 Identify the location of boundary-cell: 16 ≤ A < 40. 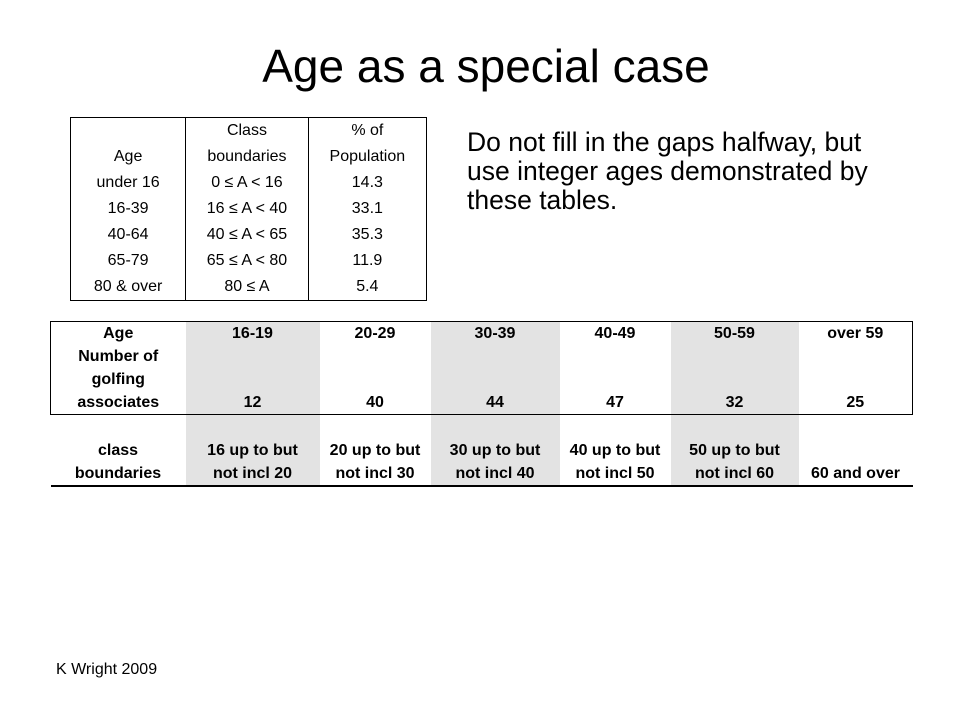
(247, 209).